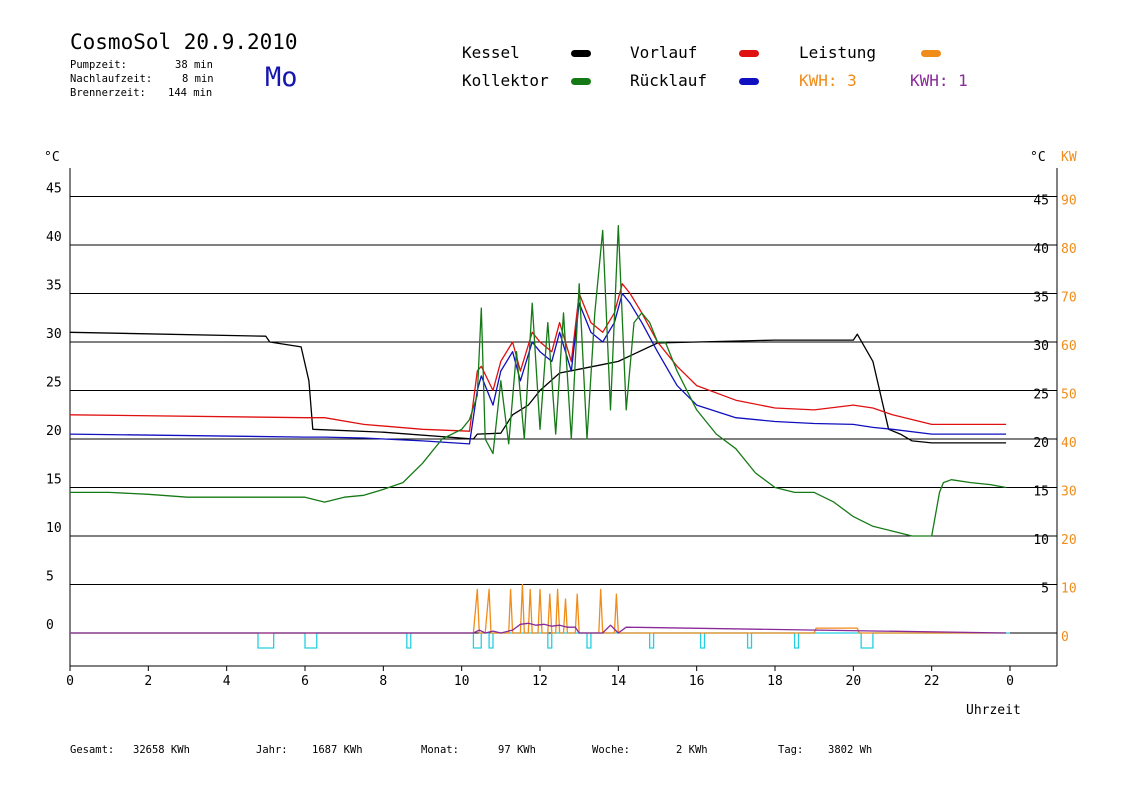  What do you see at coordinates (1041, 201) in the screenshot?
I see `y-tick-label-right: 45` at bounding box center [1041, 201].